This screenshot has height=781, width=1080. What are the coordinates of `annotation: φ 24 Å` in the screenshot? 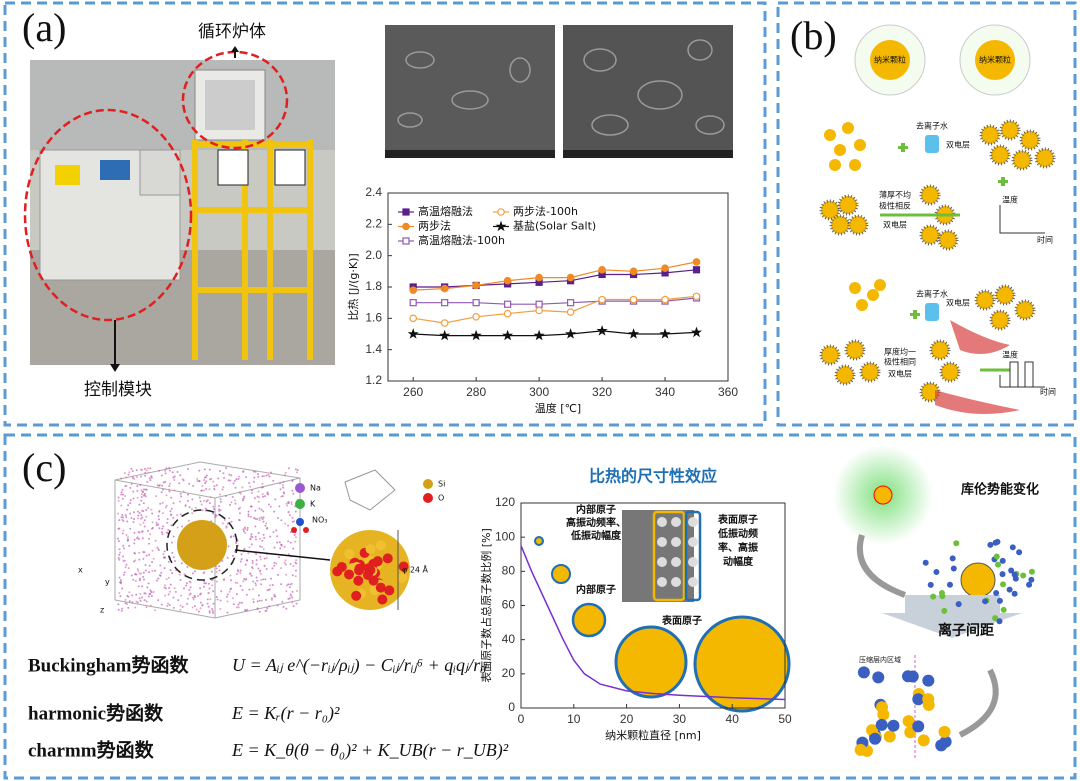 It's located at (415, 569).